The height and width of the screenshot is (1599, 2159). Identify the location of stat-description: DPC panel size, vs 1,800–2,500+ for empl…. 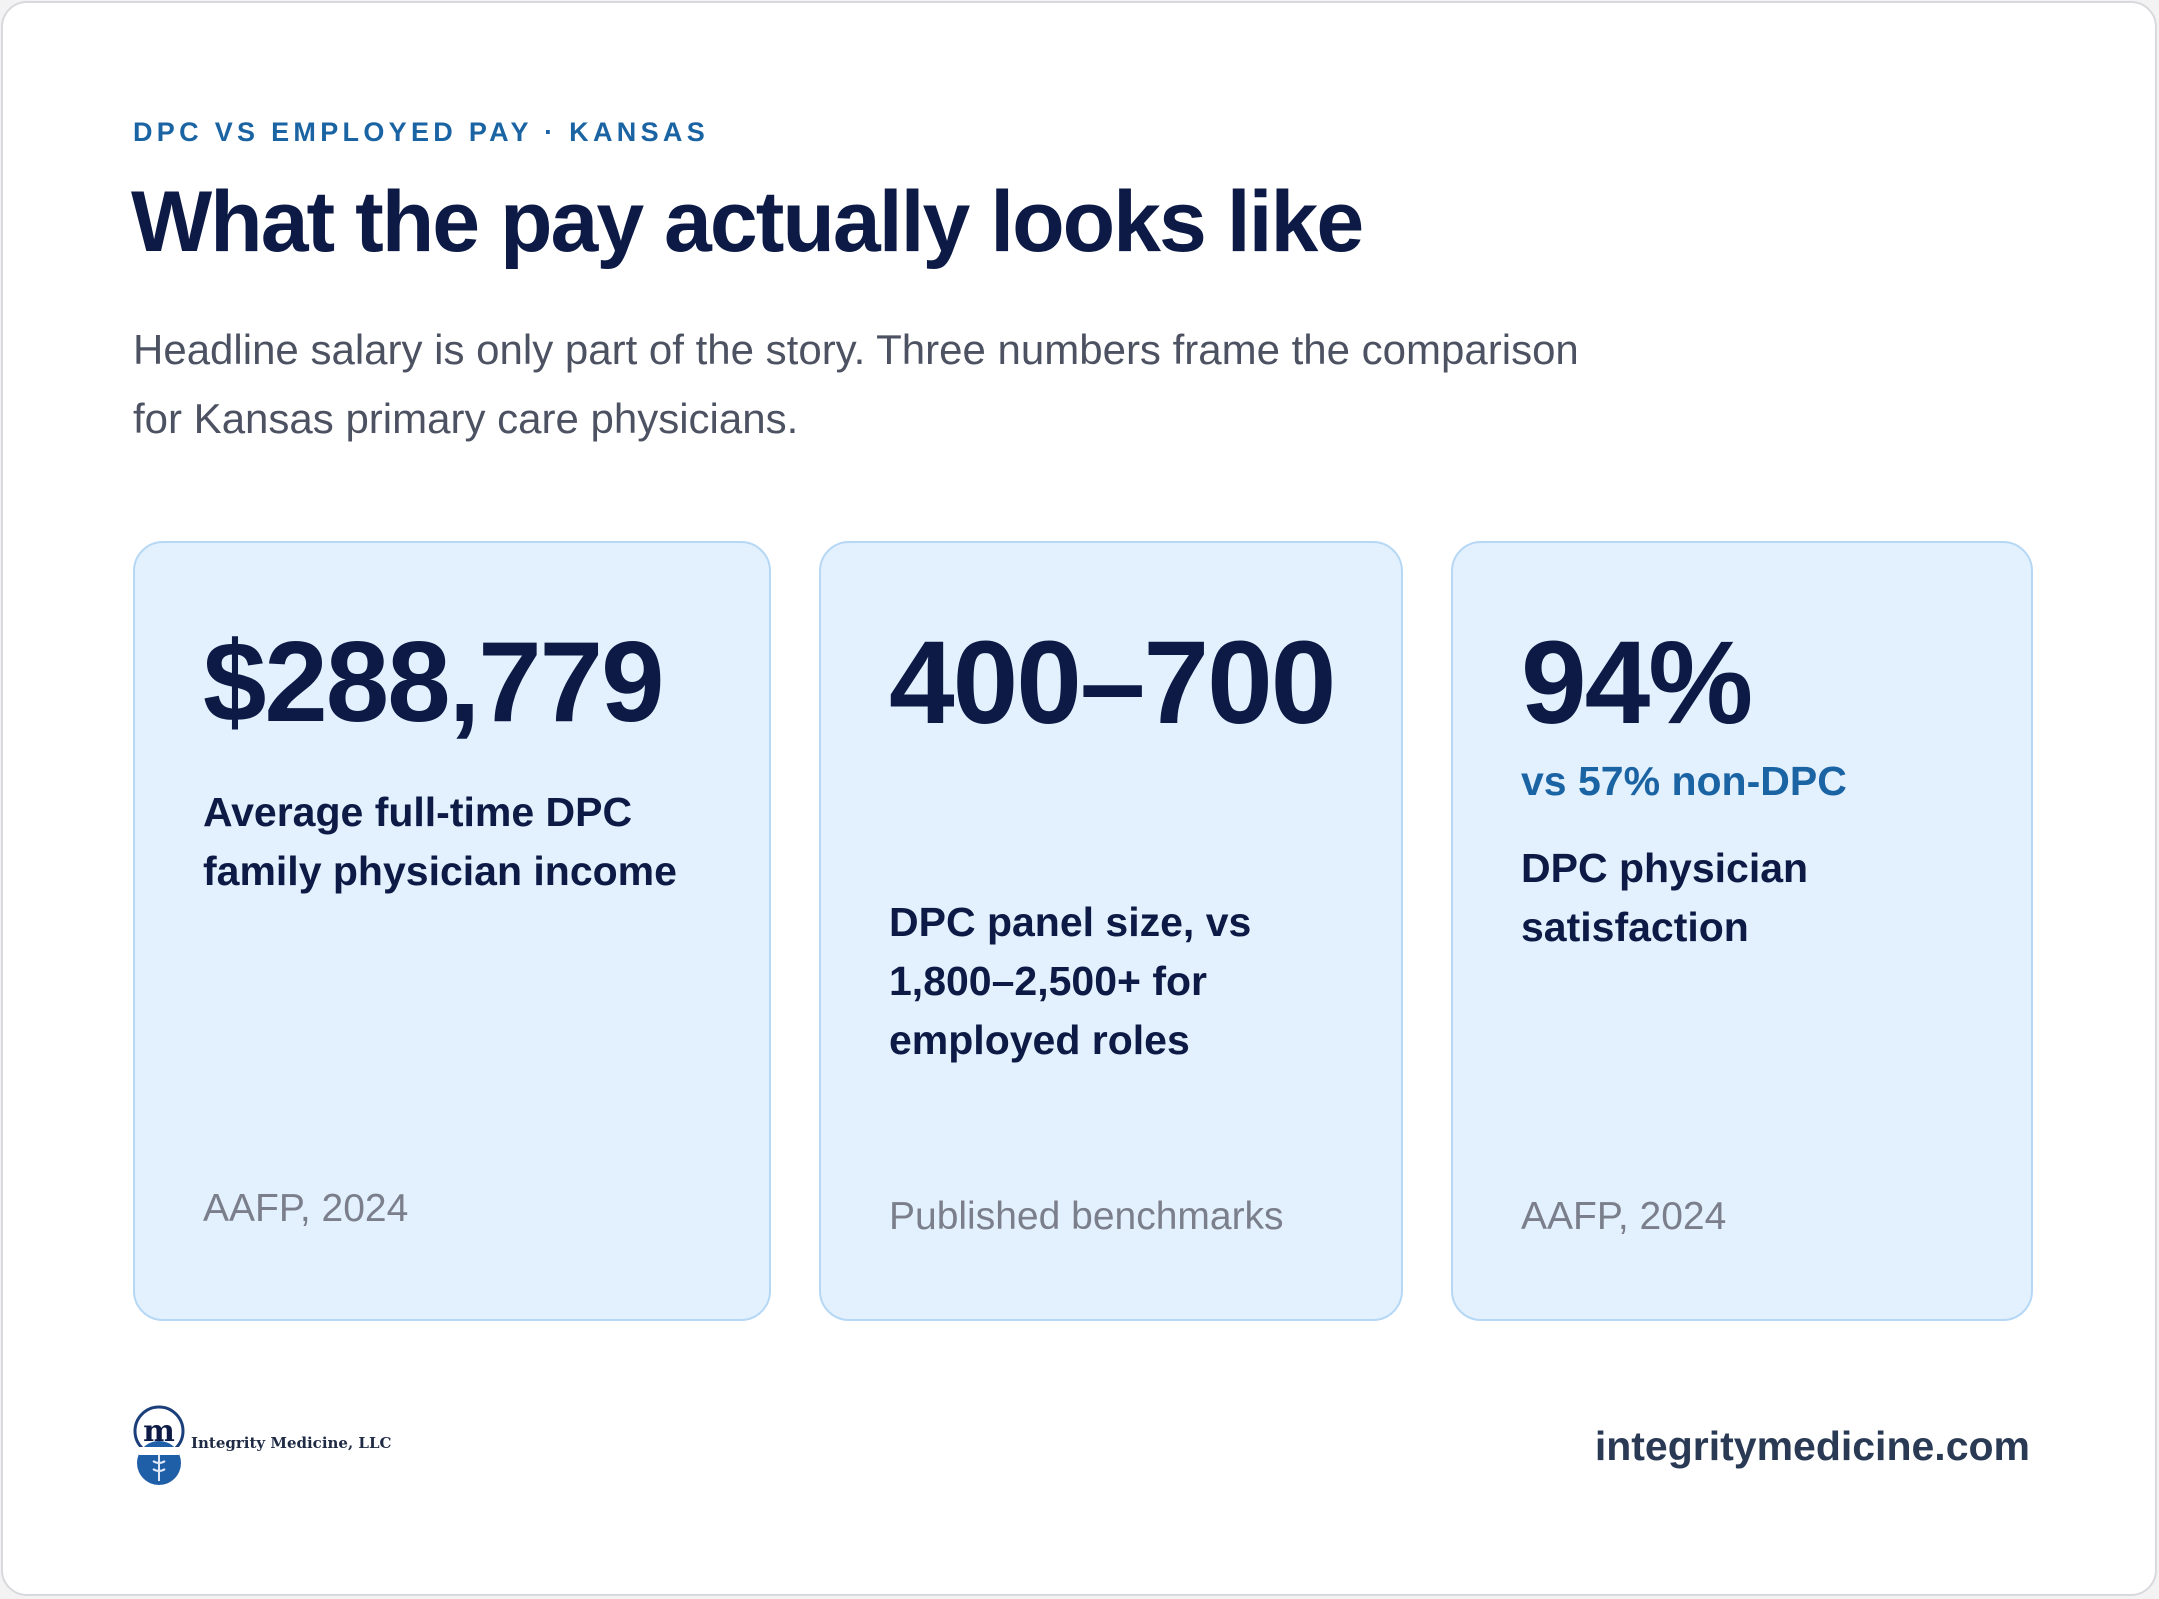
(1070, 981).